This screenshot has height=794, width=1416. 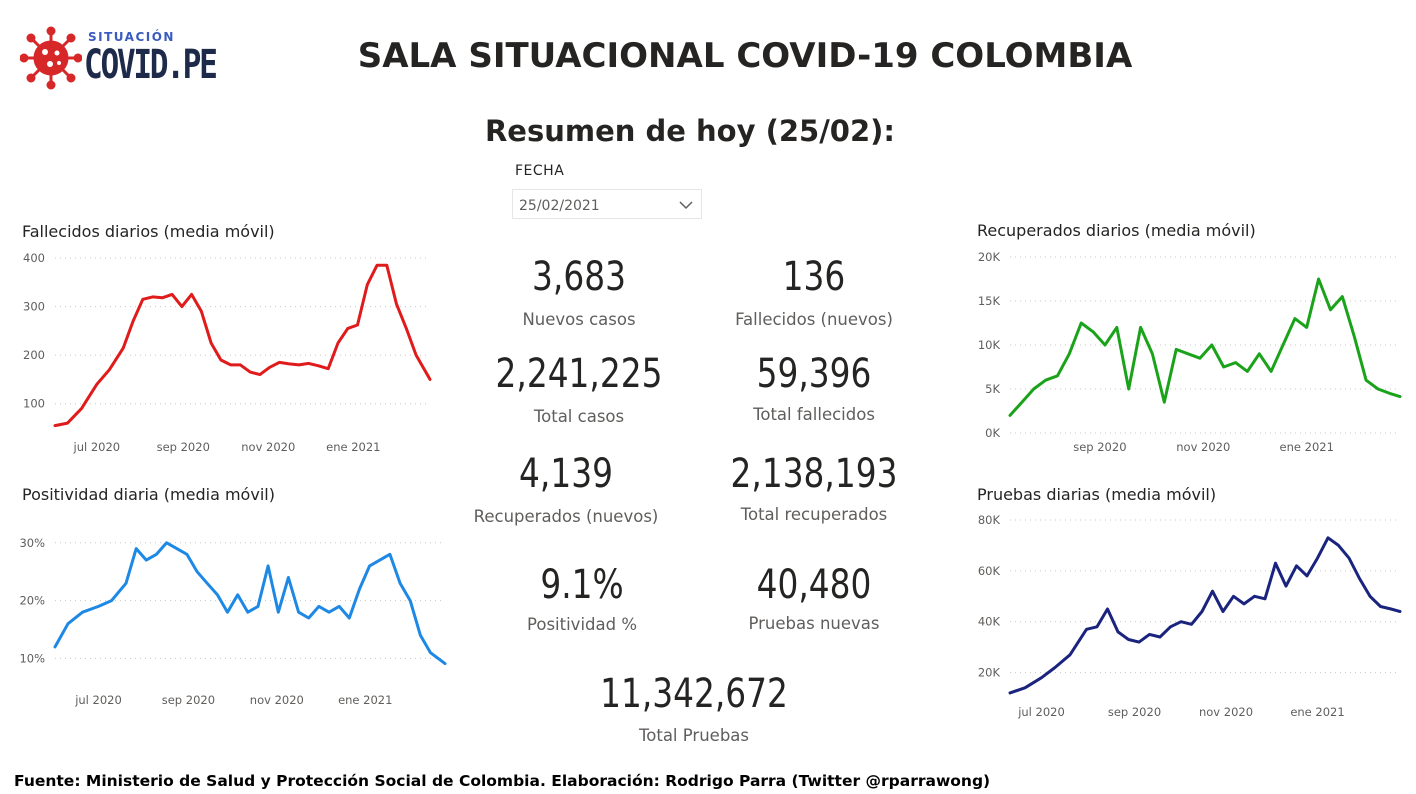 What do you see at coordinates (814, 585) in the screenshot?
I see `kpi-pruebas-nuevas-value: 40,480` at bounding box center [814, 585].